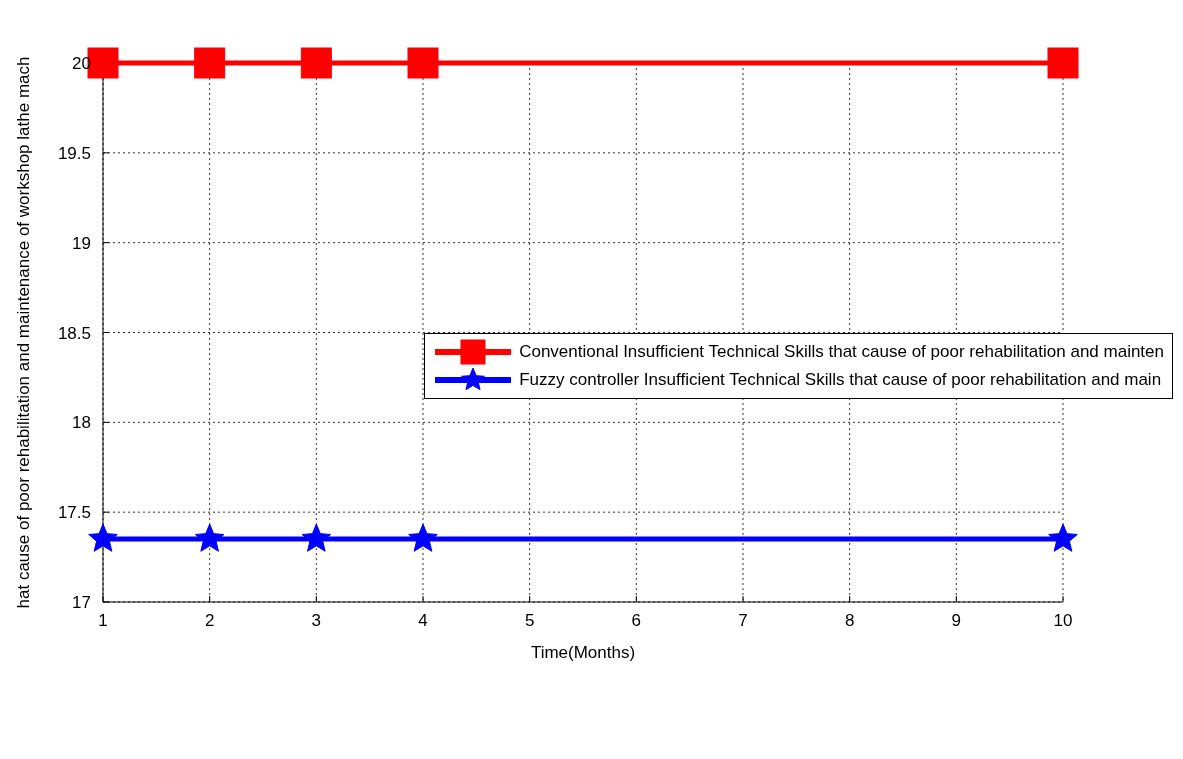 This screenshot has height=759, width=1183. What do you see at coordinates (24, 332) in the screenshot?
I see `y-axis-title: hat cause of poor rehabilitation and maintenance of workshop lathe mach` at bounding box center [24, 332].